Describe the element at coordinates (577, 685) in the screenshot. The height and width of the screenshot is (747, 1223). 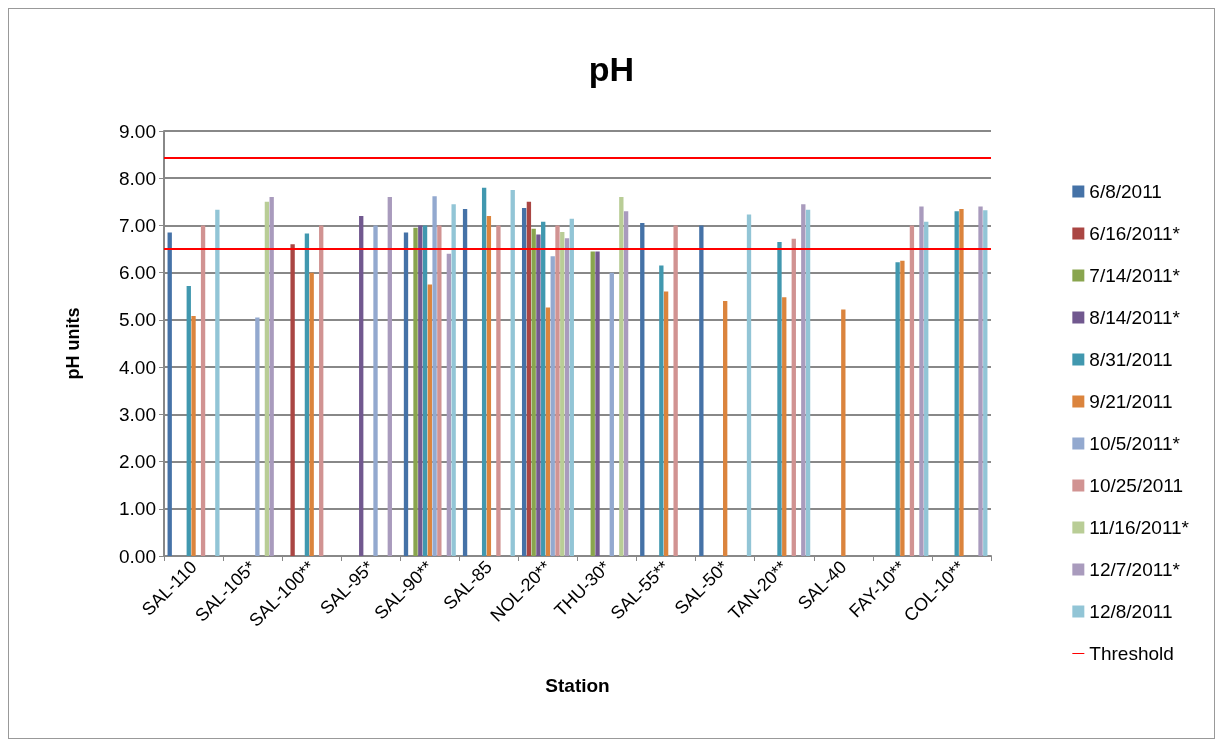
I see `x-axis-title: Station` at that location.